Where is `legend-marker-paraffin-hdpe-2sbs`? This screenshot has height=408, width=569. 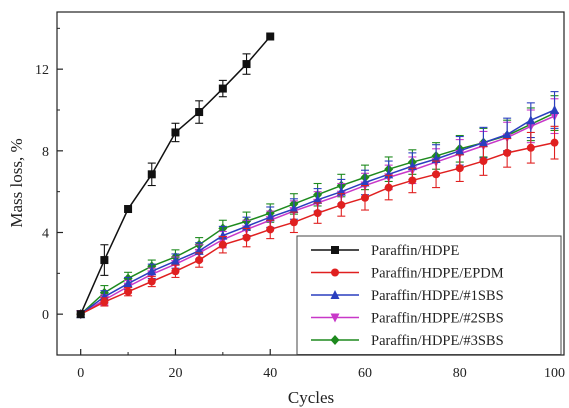
legend-marker-paraffin-hdpe-2sbs is located at coordinates (335, 318).